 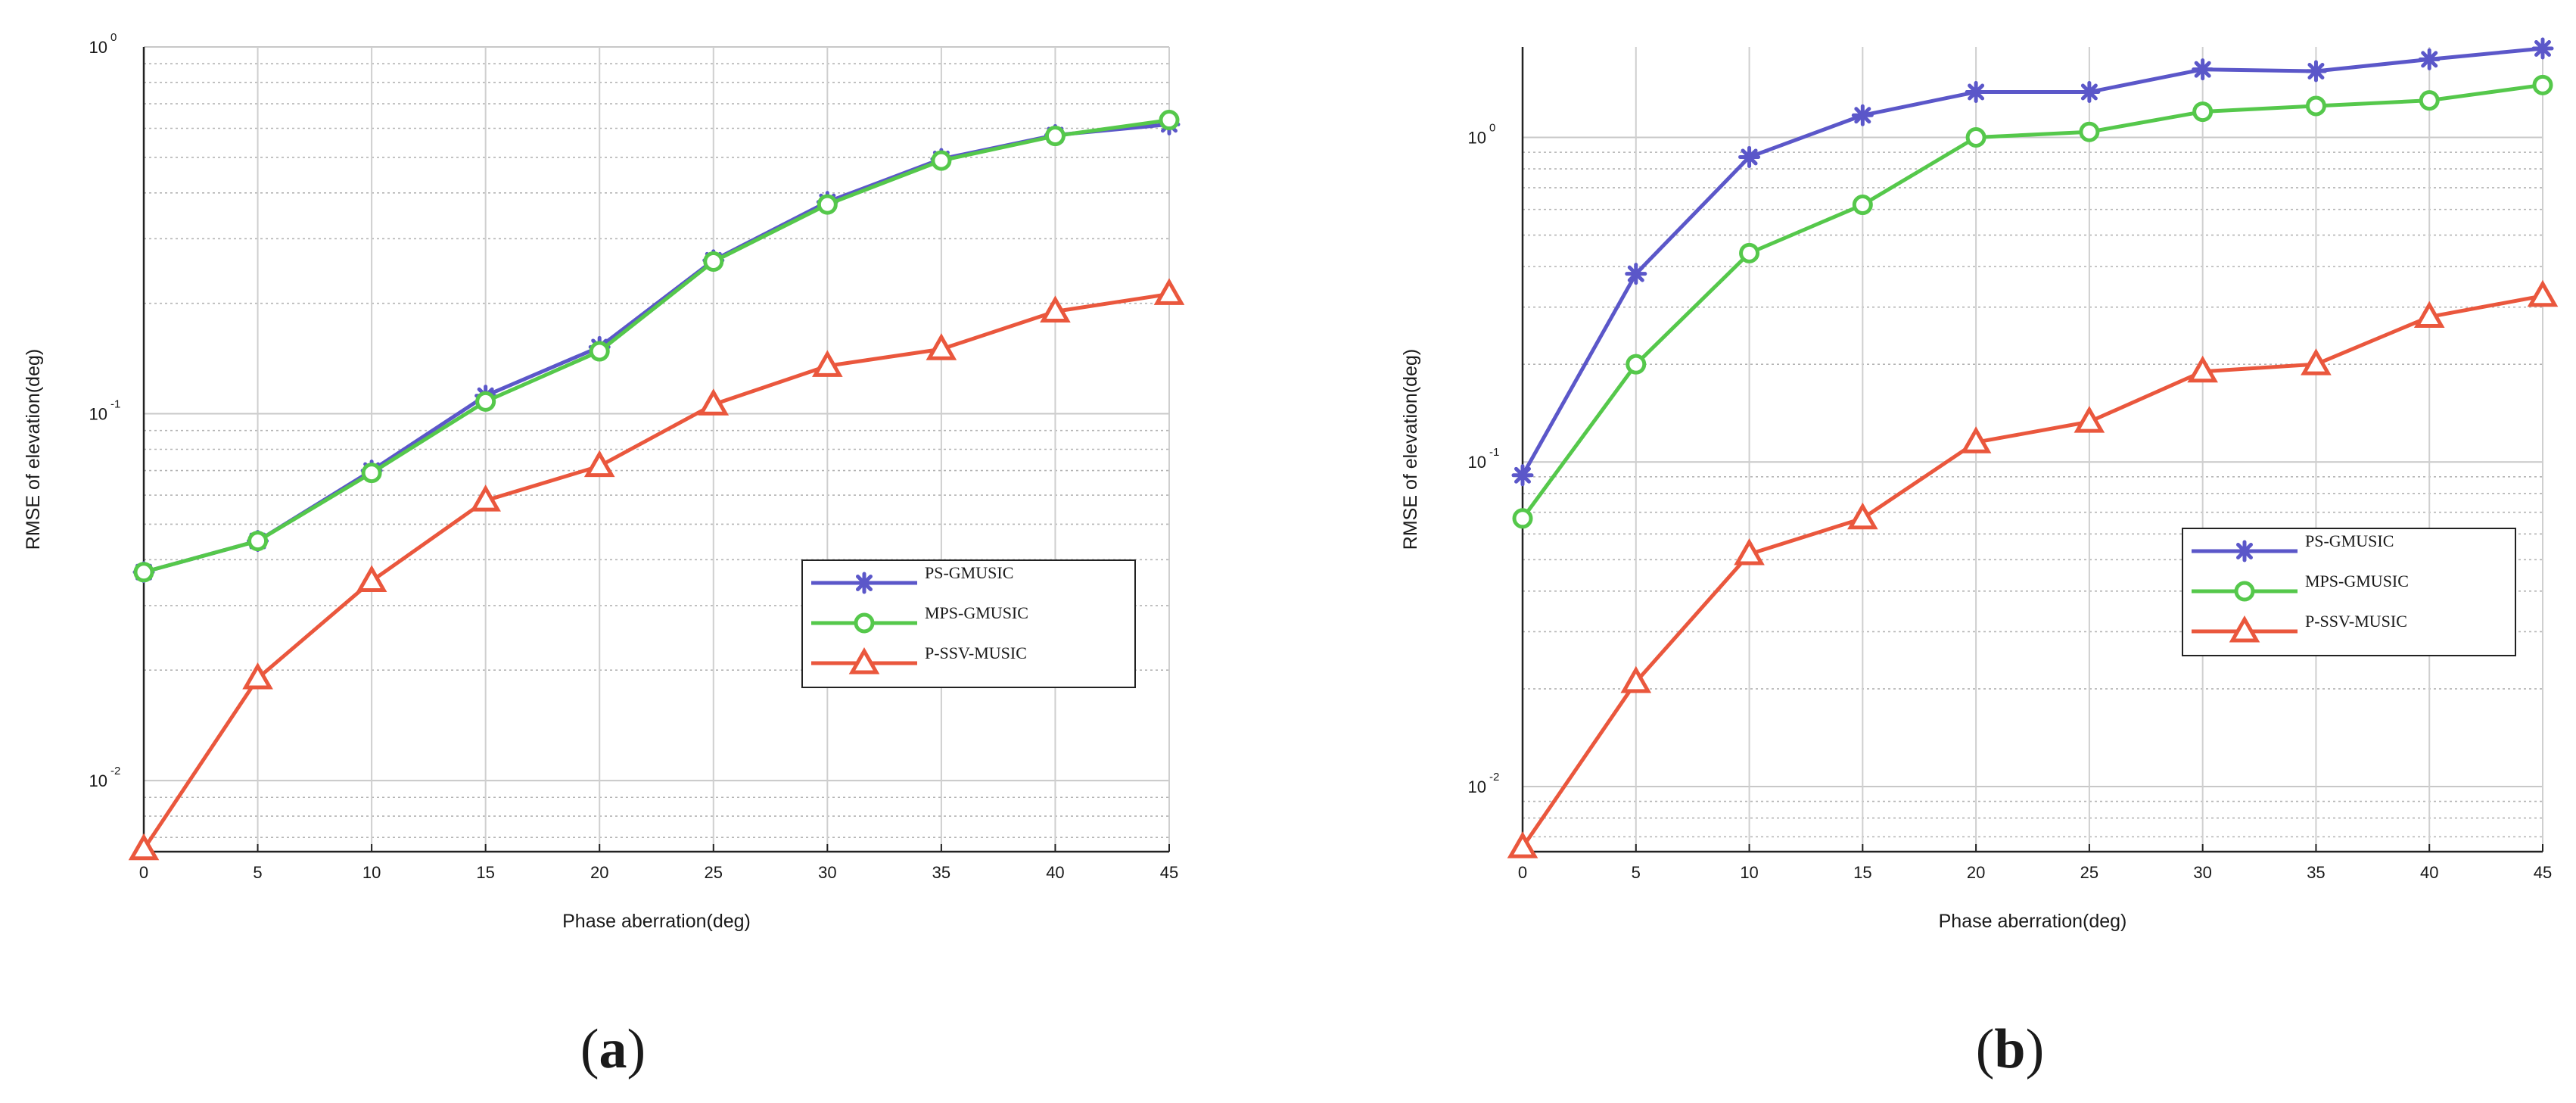 What do you see at coordinates (2202, 873) in the screenshot?
I see `x-tick-label: 30` at bounding box center [2202, 873].